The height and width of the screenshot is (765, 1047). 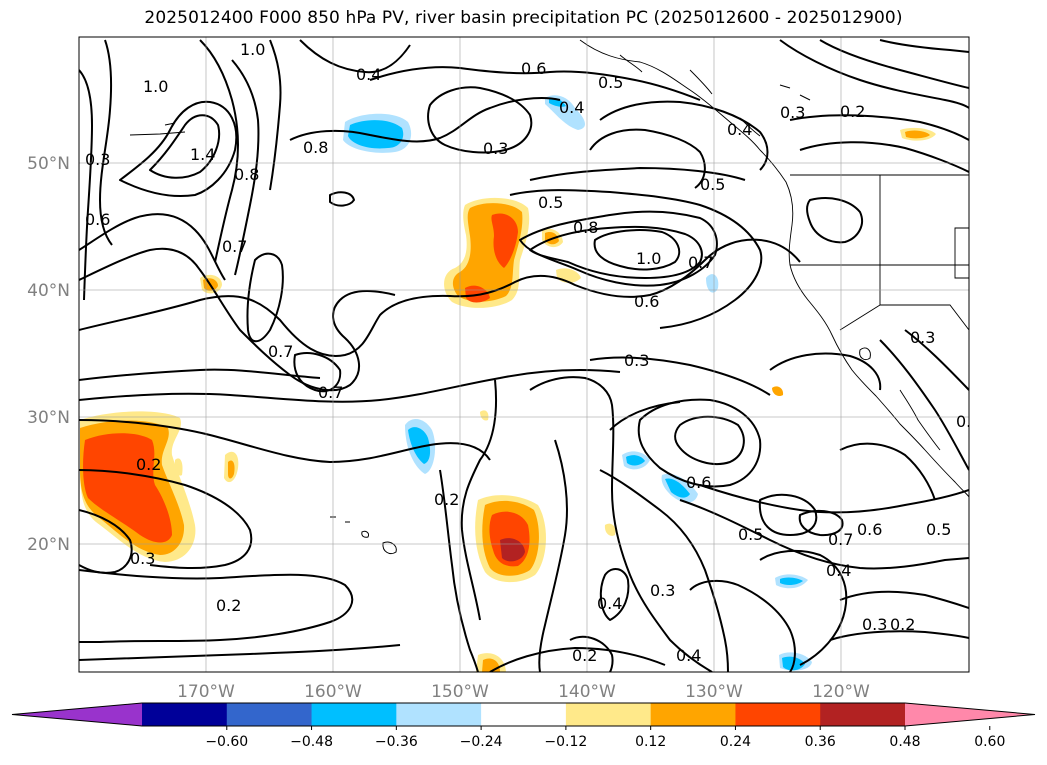 What do you see at coordinates (970, 714) in the screenshot?
I see `colorbar-extend-high` at bounding box center [970, 714].